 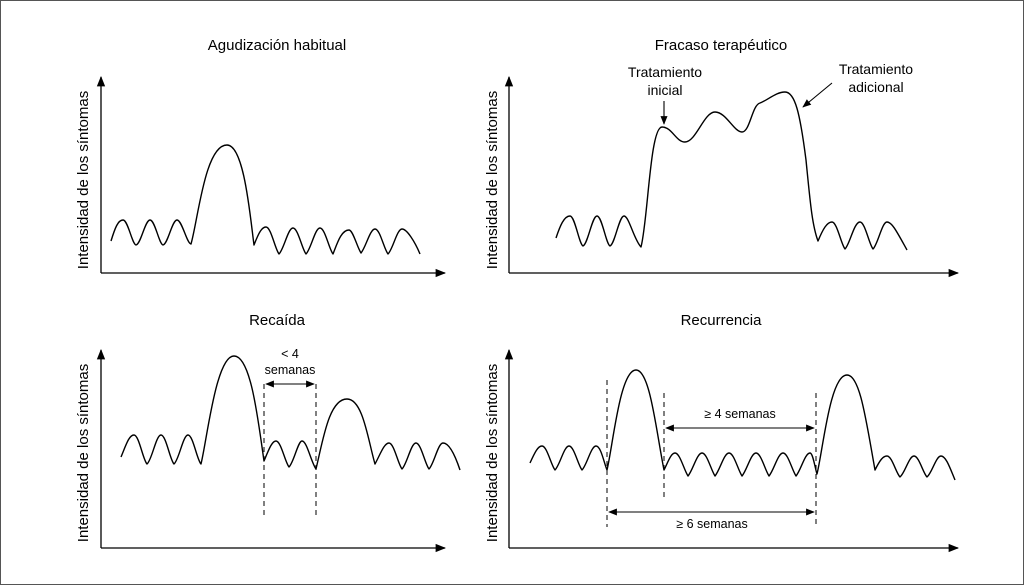 I want to click on panel-title: Agudización habitual, so click(x=277, y=45).